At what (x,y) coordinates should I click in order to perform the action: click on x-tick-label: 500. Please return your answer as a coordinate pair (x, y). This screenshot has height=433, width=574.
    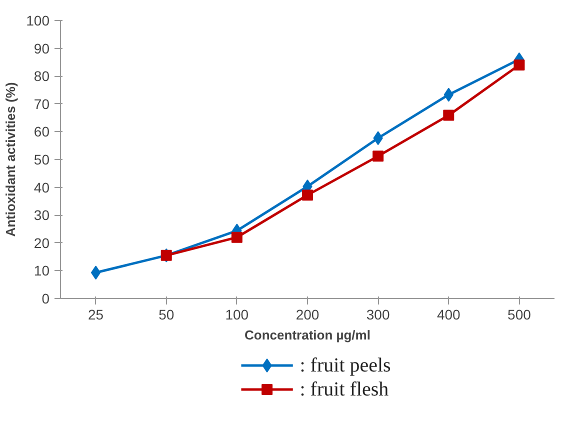
    Looking at the image, I should click on (520, 314).